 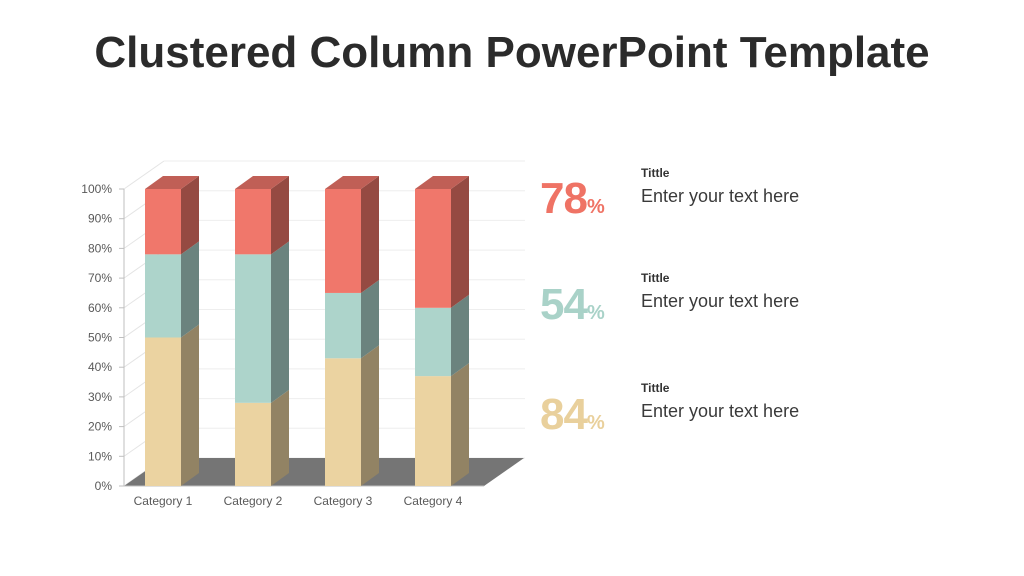 I want to click on y-tick-label: 40%, so click(x=100, y=367).